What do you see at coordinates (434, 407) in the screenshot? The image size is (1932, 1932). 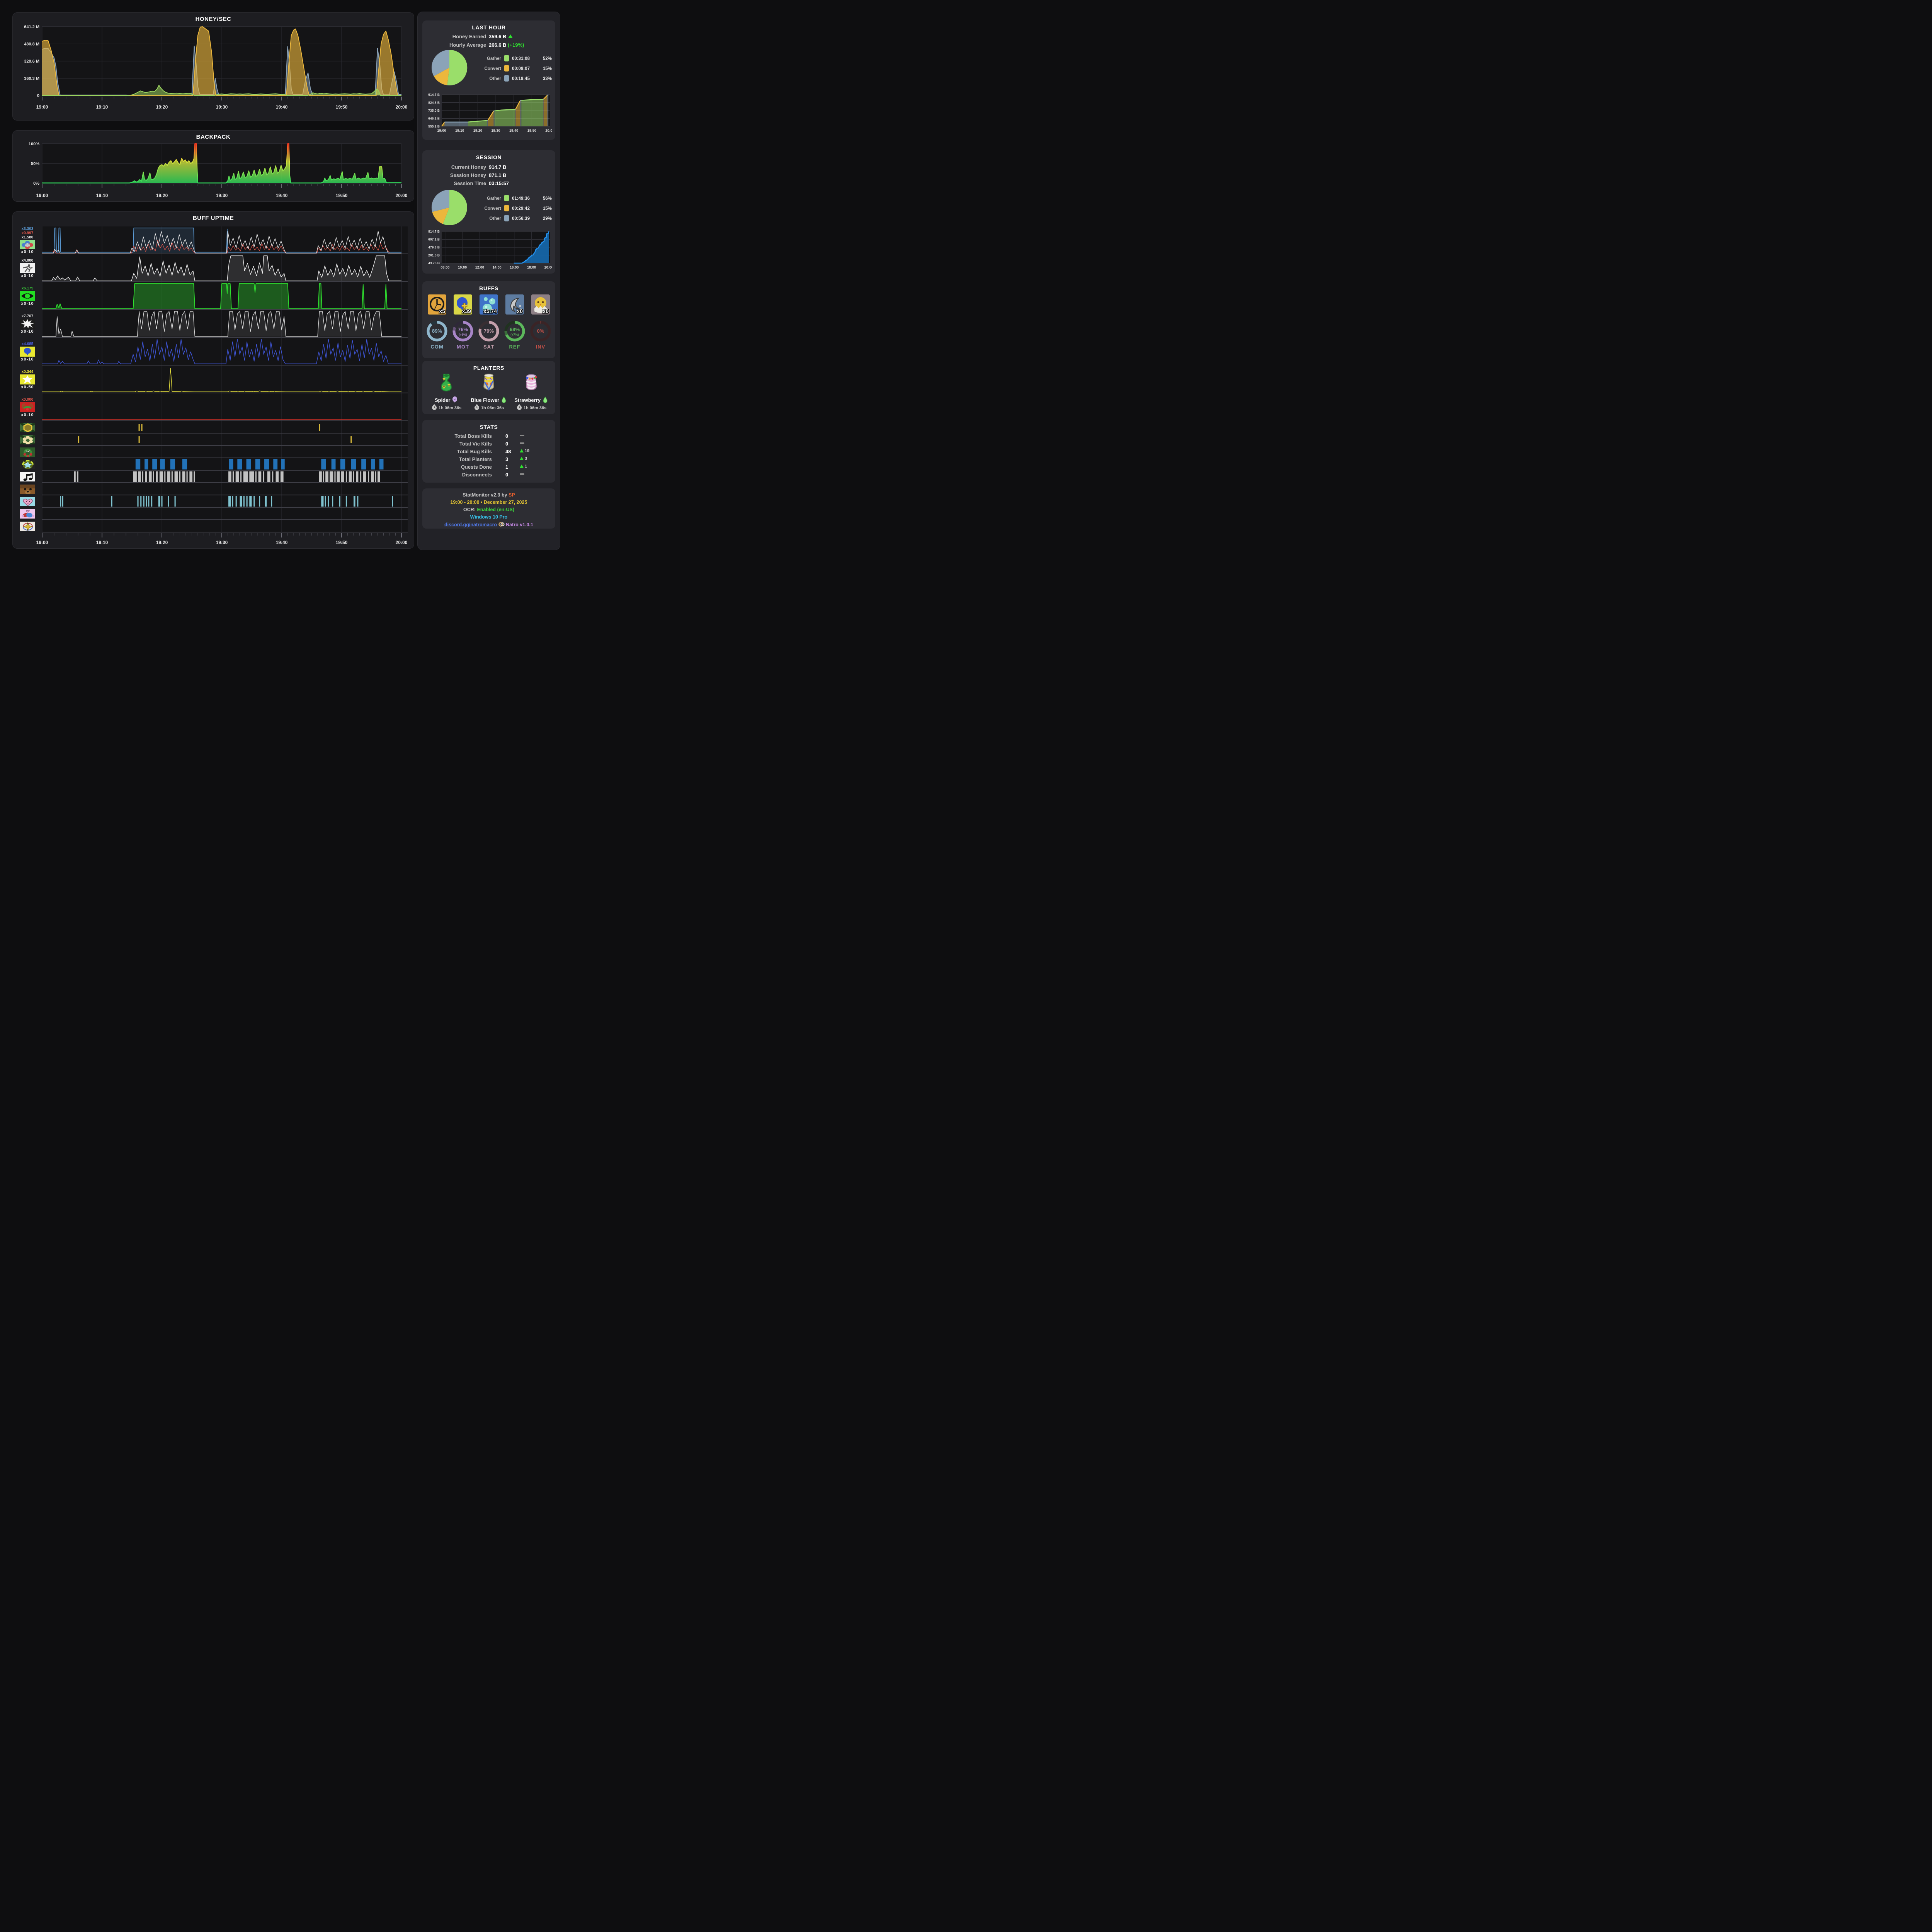 I see `stopwatch-icon` at bounding box center [434, 407].